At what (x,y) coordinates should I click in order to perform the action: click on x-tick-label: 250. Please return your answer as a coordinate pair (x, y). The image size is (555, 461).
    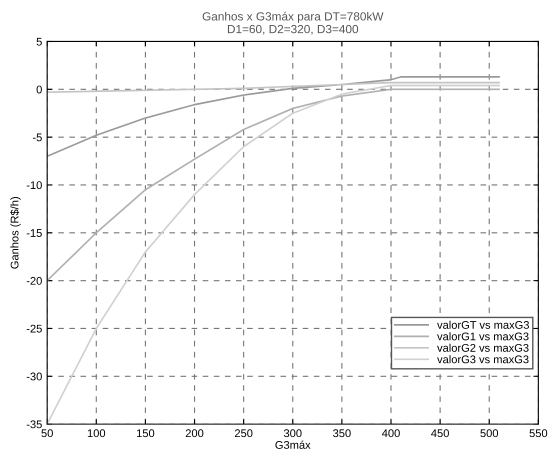
    Looking at the image, I should click on (243, 433).